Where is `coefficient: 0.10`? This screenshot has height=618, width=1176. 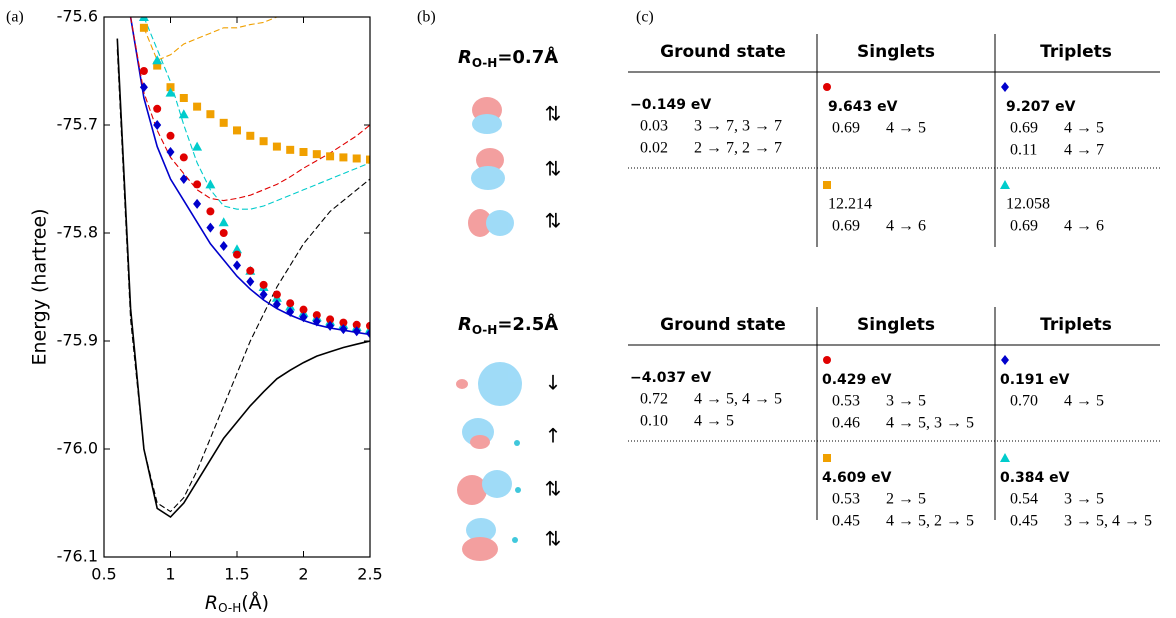 coefficient: 0.10 is located at coordinates (654, 421).